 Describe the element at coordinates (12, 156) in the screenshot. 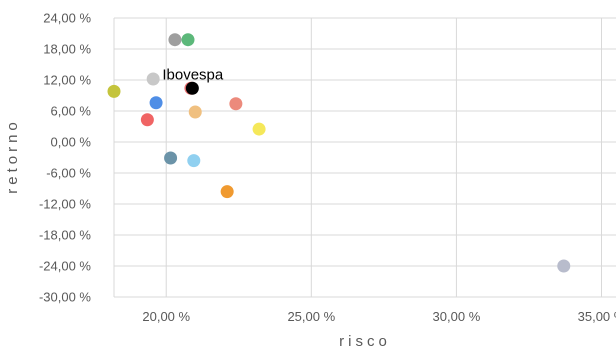

I see `y-axis-title: retorno` at that location.